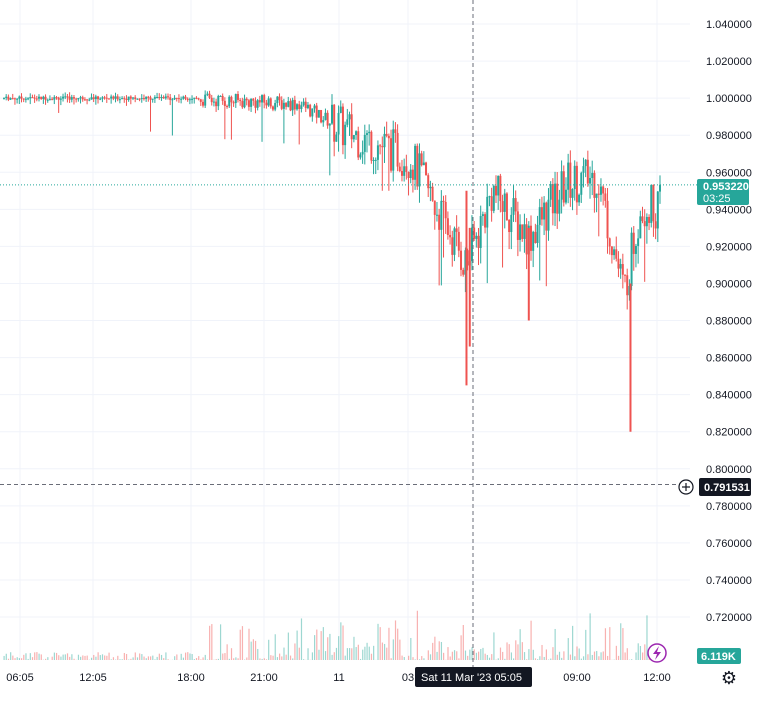  What do you see at coordinates (729, 136) in the screenshot?
I see `y-tick-label: 0.980000` at bounding box center [729, 136].